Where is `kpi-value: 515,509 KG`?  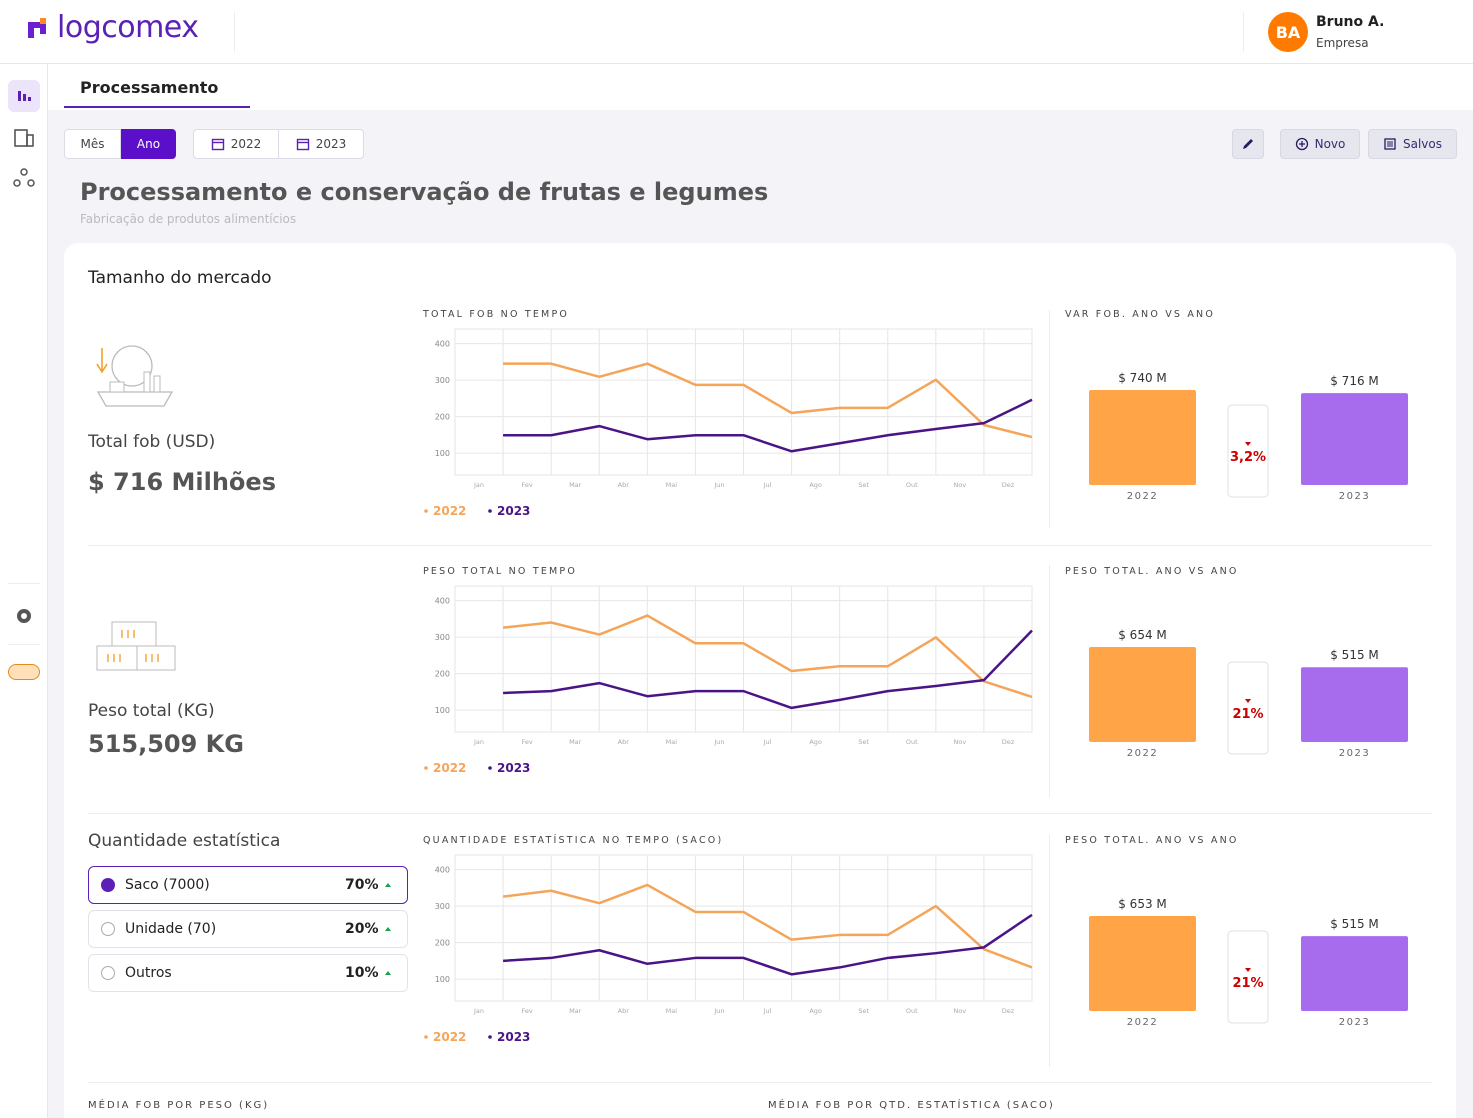 kpi-value: 515,509 KG is located at coordinates (166, 744).